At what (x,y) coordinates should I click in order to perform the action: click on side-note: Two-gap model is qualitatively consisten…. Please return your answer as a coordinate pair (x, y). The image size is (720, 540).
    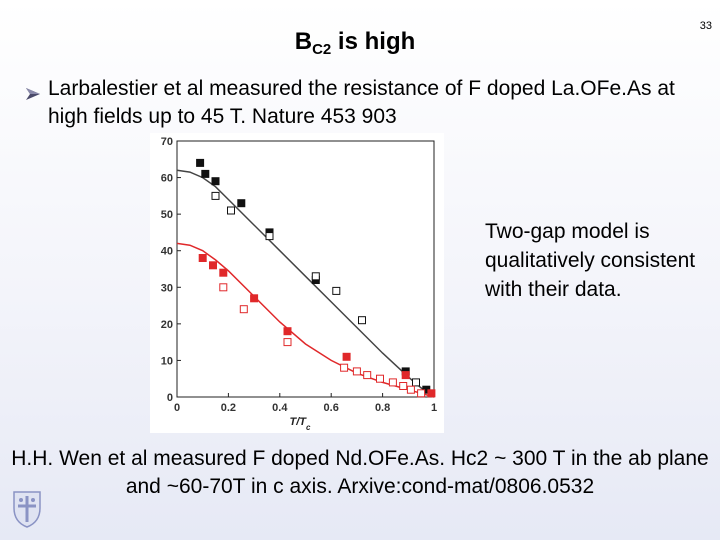
    Looking at the image, I should click on (590, 260).